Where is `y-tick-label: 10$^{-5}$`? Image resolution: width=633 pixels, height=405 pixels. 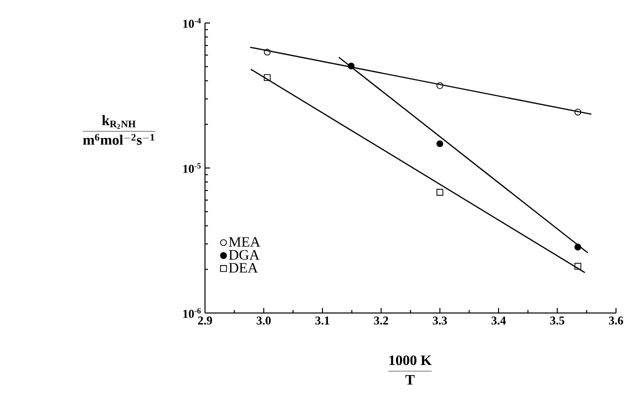
y-tick-label: 10$^{-5}$ is located at coordinates (192, 168).